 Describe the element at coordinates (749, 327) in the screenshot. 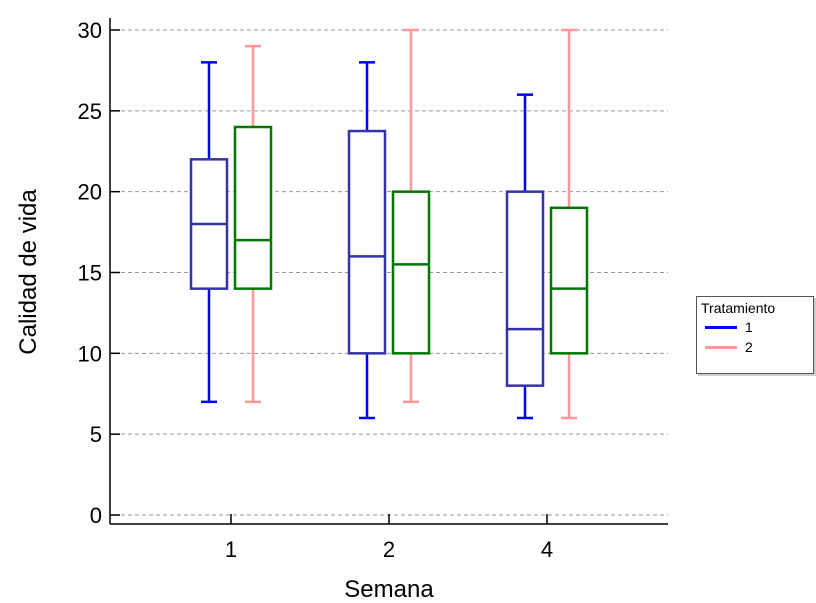

I see `legend-label-1: 1` at that location.